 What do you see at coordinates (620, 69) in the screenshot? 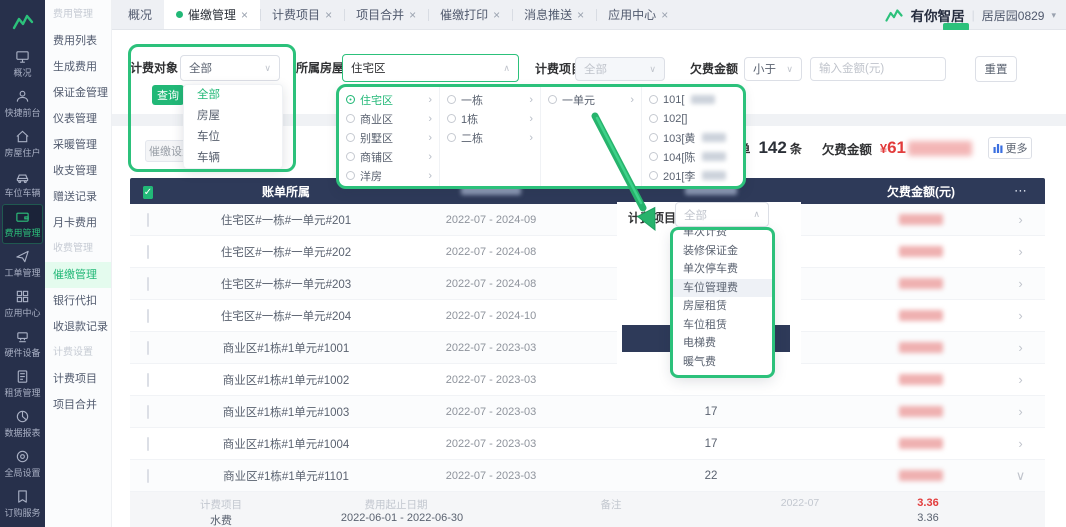
I see `fee-item-select: 全部 ∨` at bounding box center [620, 69].